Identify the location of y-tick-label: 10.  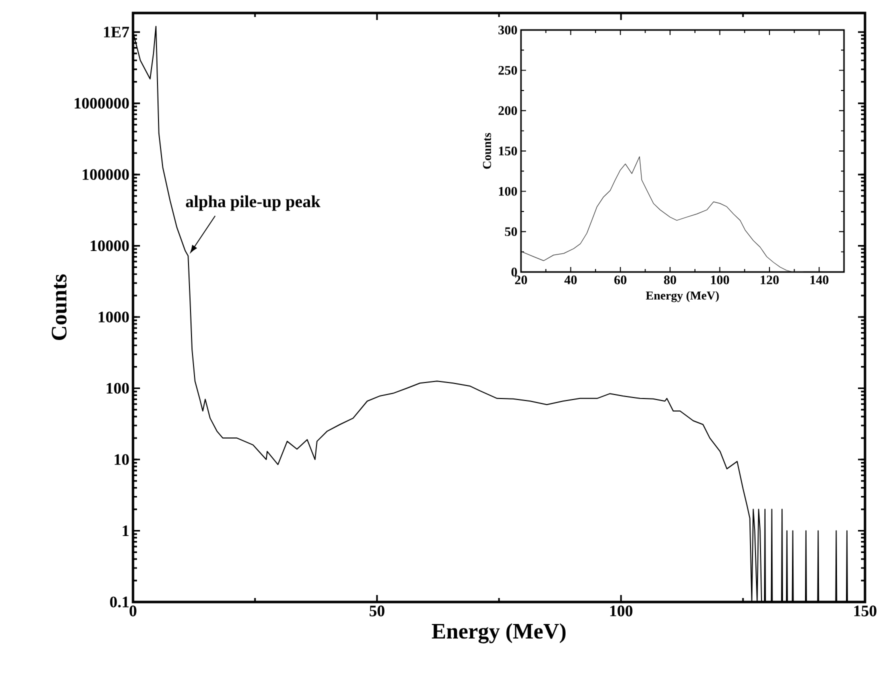
(121, 459).